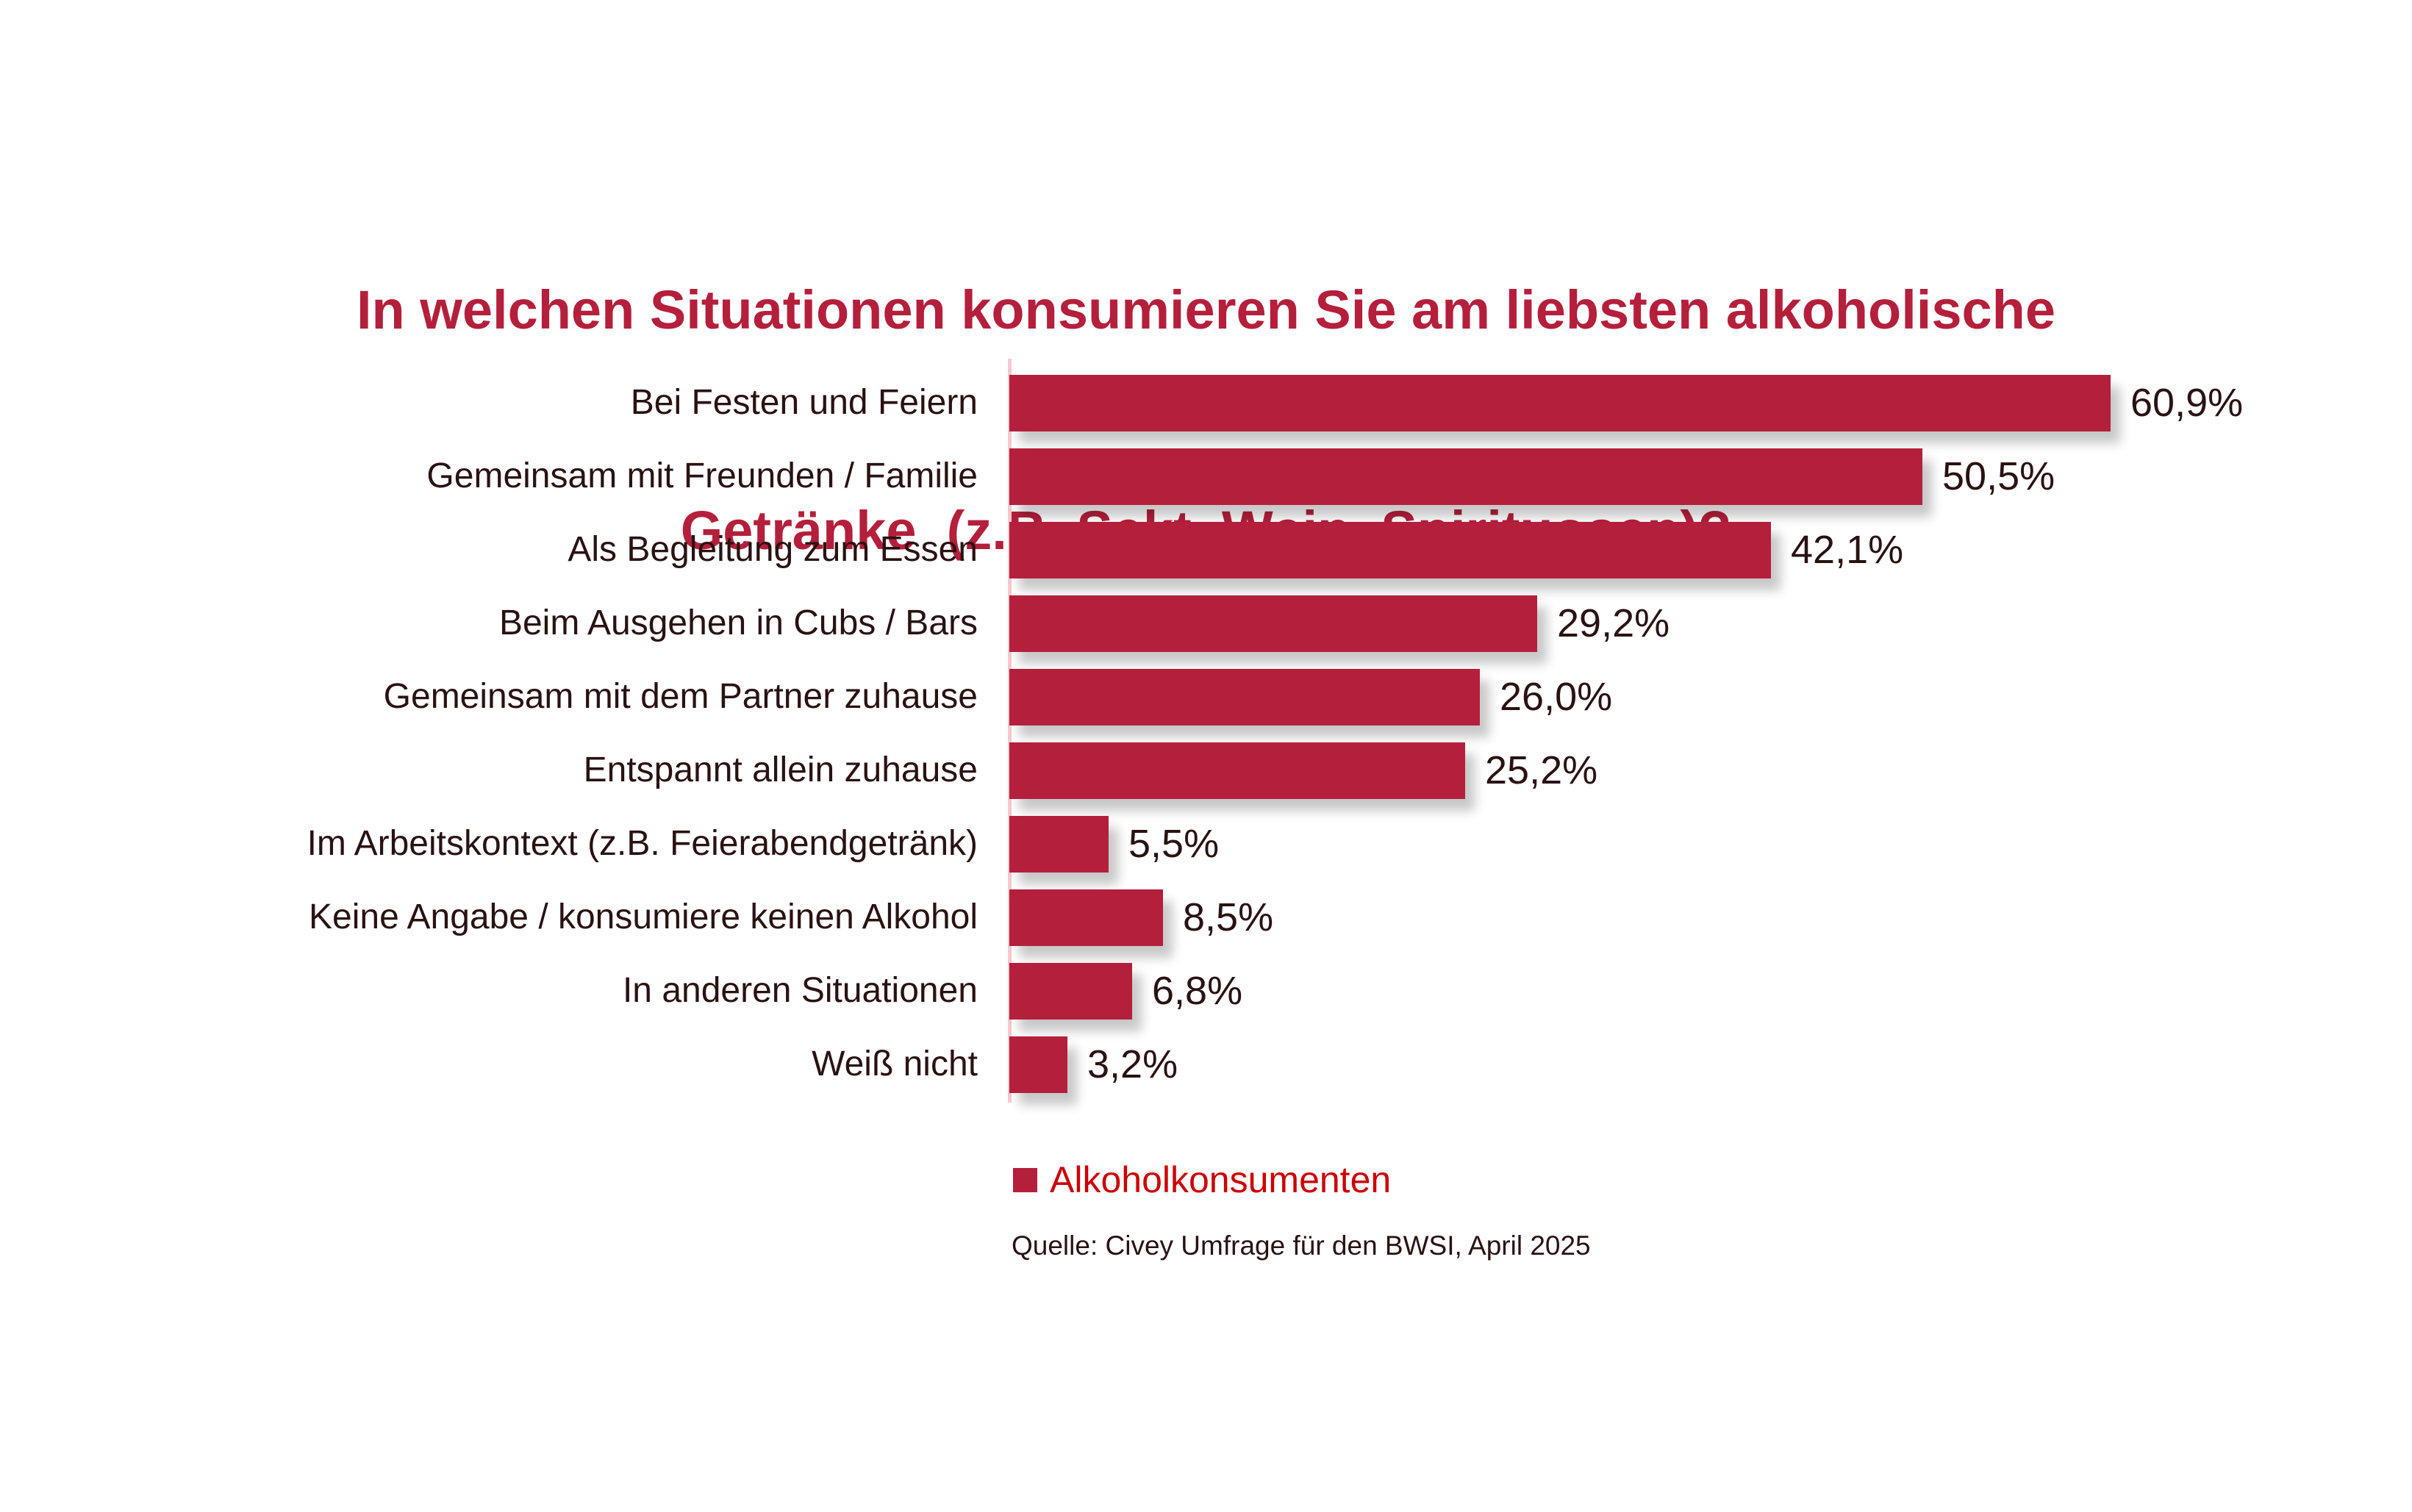 This screenshot has height=1512, width=2412. I want to click on category-label: Gemeinsam mit dem Partner zuhause, so click(681, 696).